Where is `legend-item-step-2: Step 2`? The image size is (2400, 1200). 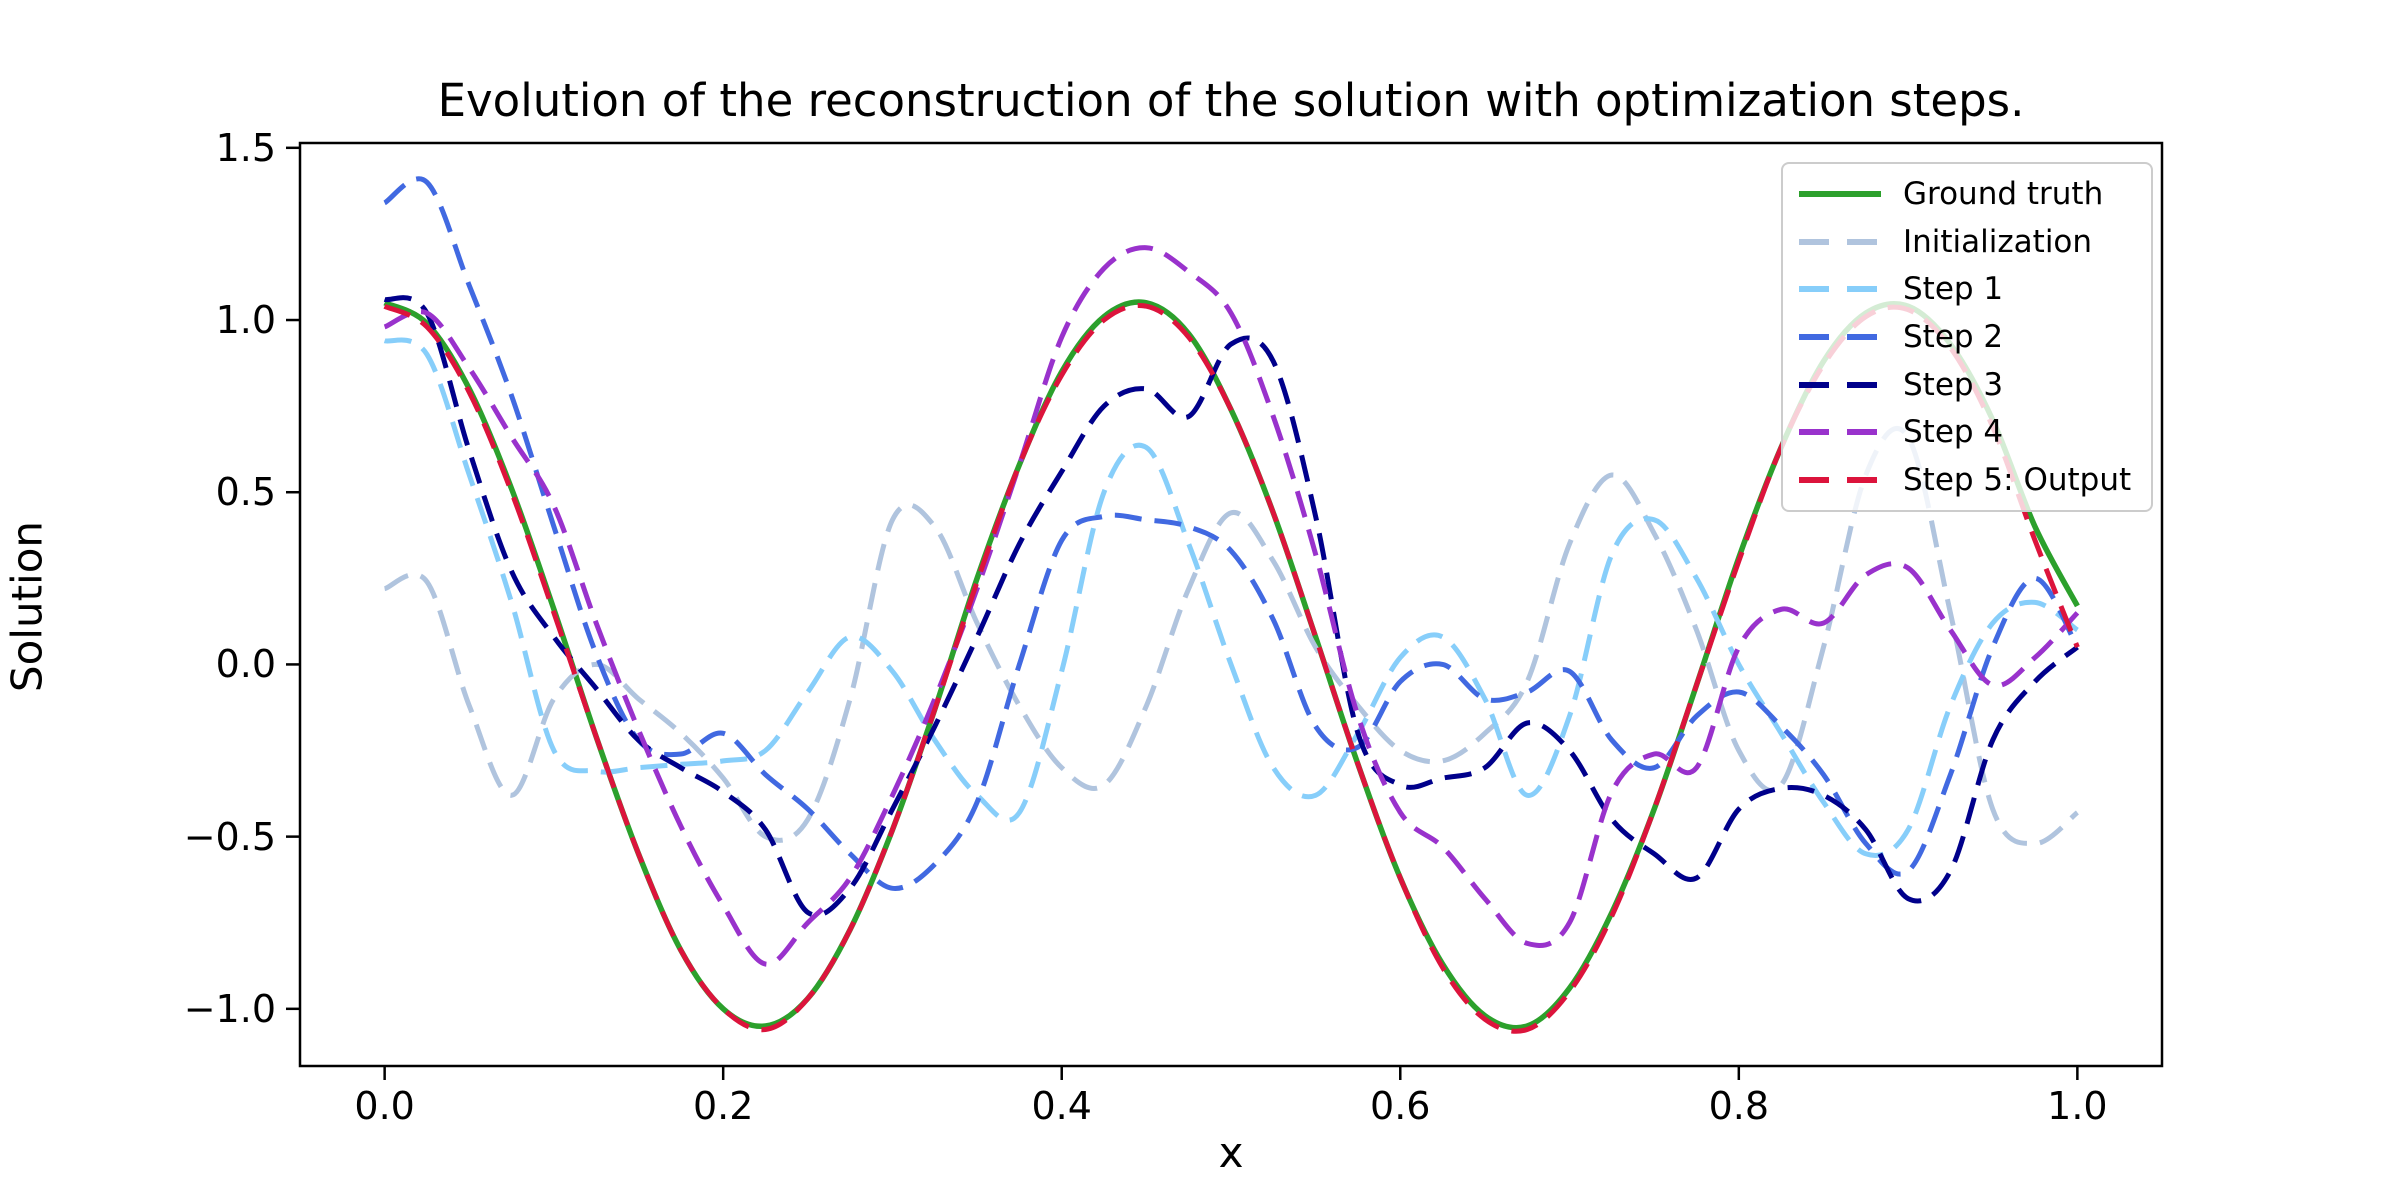
legend-item-step-2: Step 2 is located at coordinates (1967, 337).